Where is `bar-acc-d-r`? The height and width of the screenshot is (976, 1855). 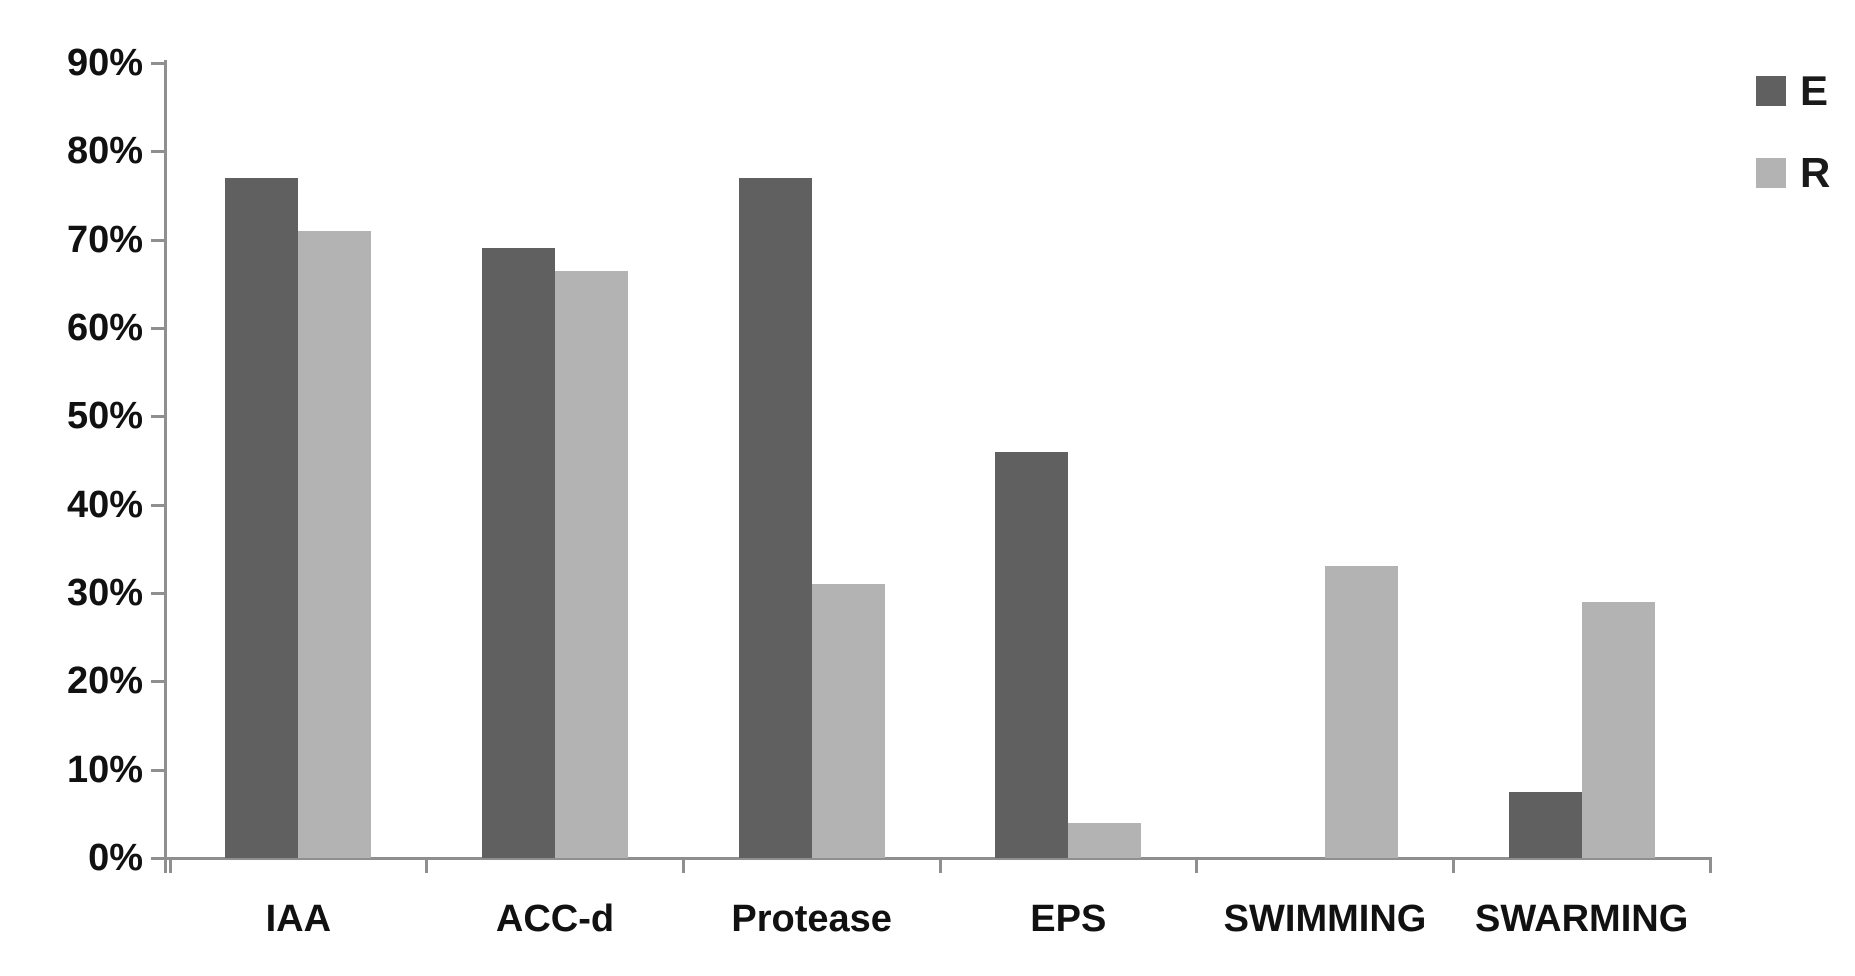 bar-acc-d-r is located at coordinates (591, 564).